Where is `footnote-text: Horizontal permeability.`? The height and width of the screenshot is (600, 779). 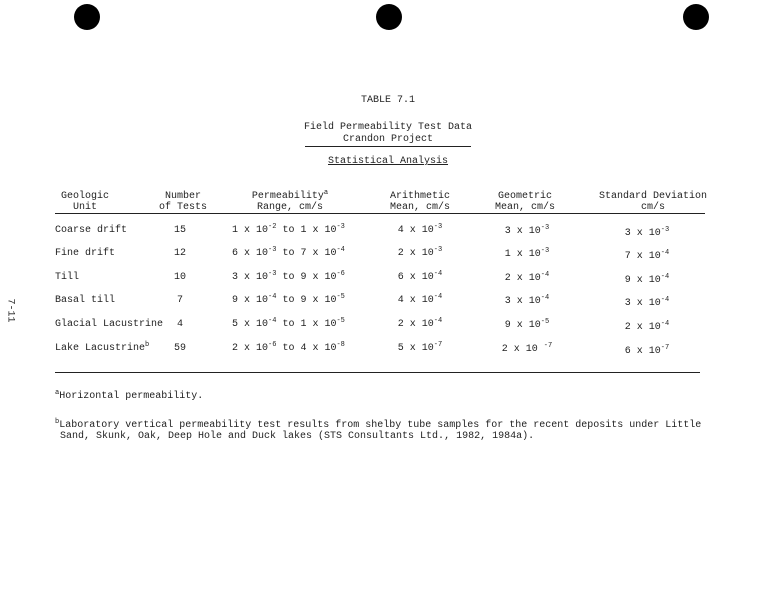
footnote-text: Horizontal permeability. is located at coordinates (131, 396).